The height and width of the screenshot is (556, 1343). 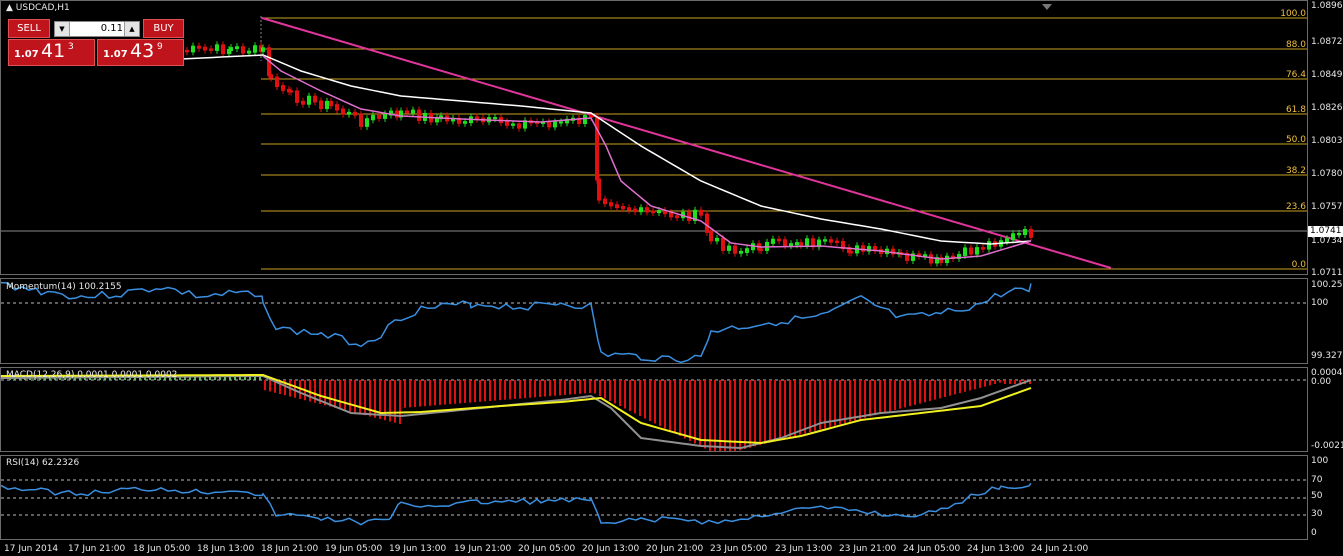 What do you see at coordinates (1325, 321) in the screenshot?
I see `momentum-axis: 100.253 100 99.3274` at bounding box center [1325, 321].